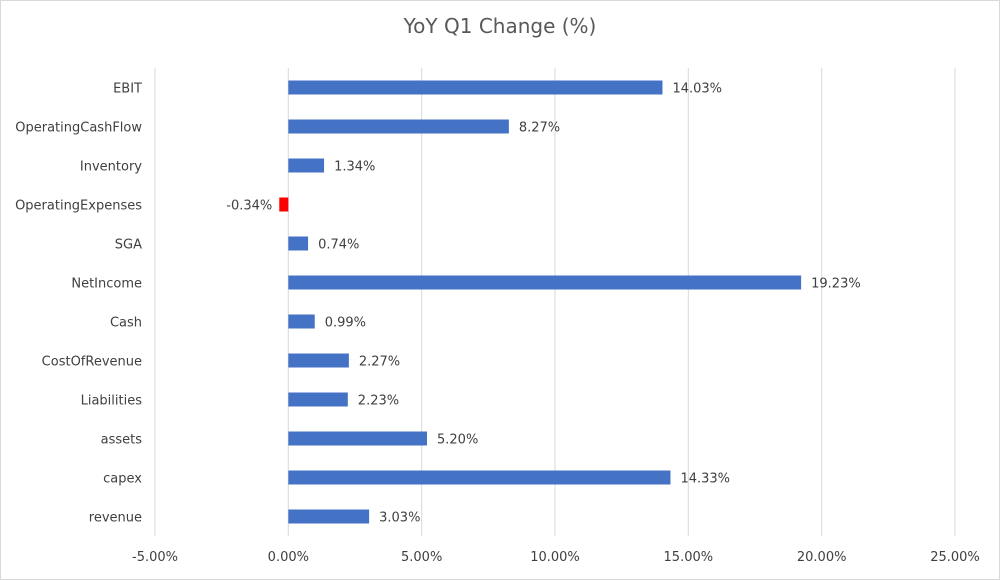 The height and width of the screenshot is (580, 1000). I want to click on data-label: 2.23%, so click(378, 401).